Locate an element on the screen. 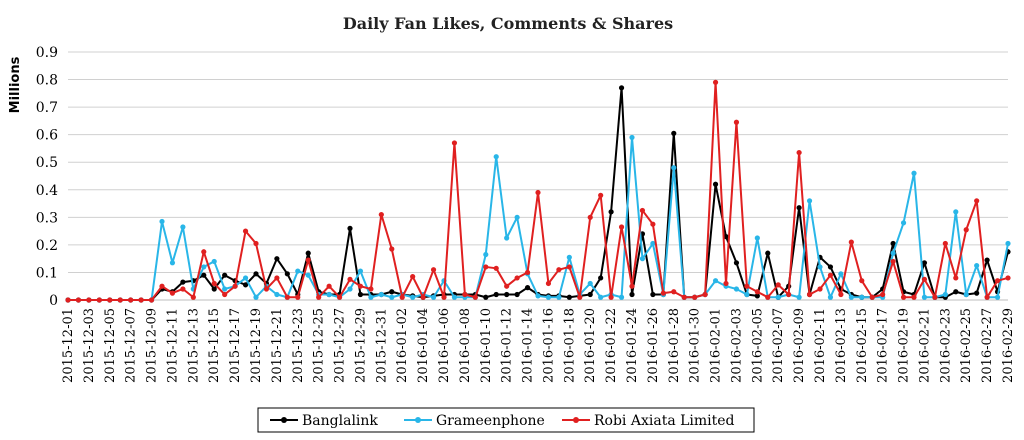 Image resolution: width=1024 pixels, height=440 pixels. x-tick-label: 2016-02-03 is located at coordinates (736, 345).